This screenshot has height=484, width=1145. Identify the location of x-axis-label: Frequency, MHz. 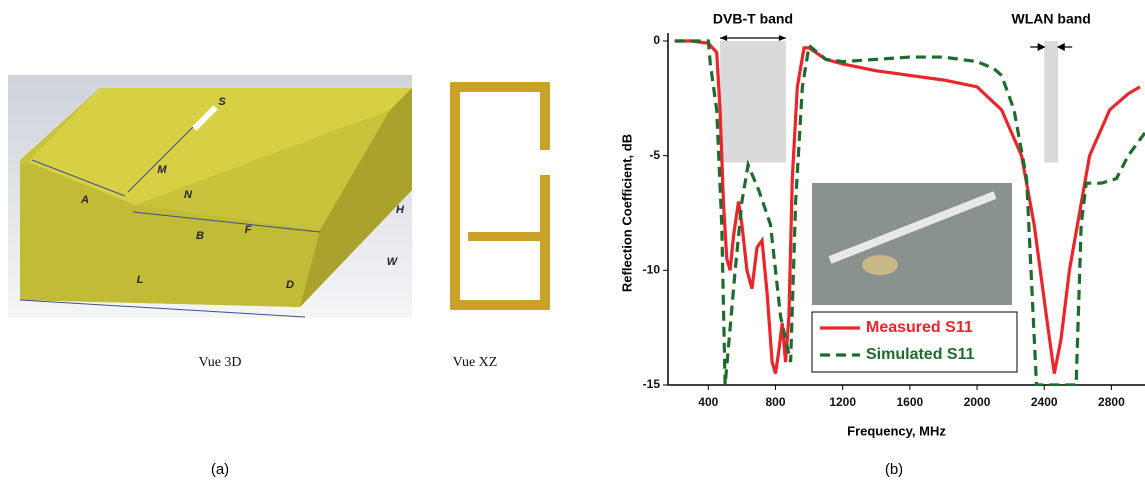
(896, 430).